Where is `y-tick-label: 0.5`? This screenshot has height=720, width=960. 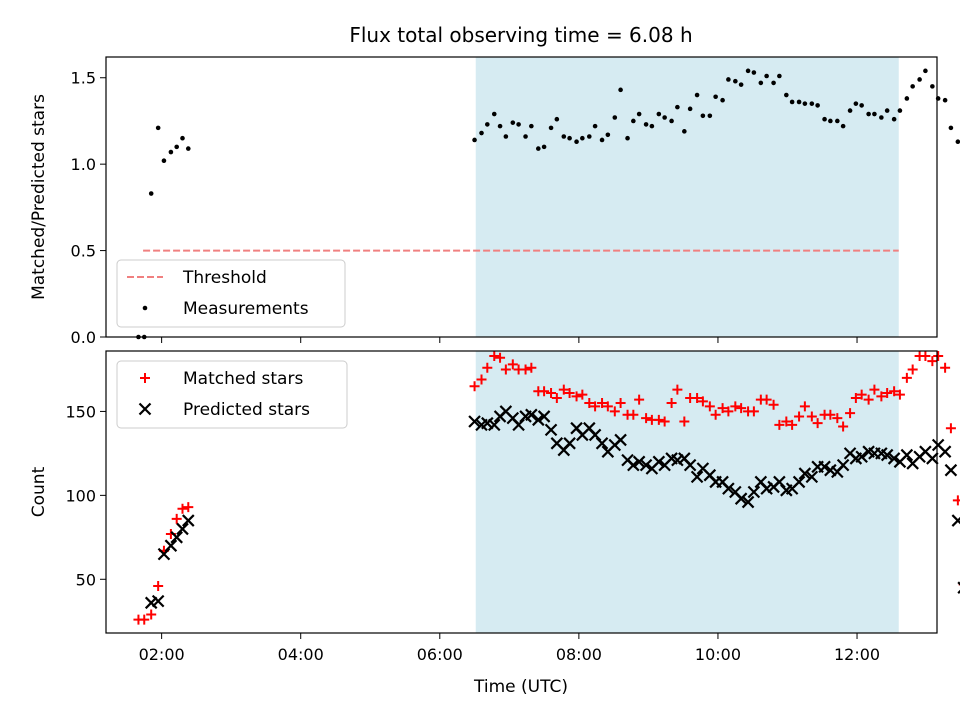 y-tick-label: 0.5 is located at coordinates (83, 251).